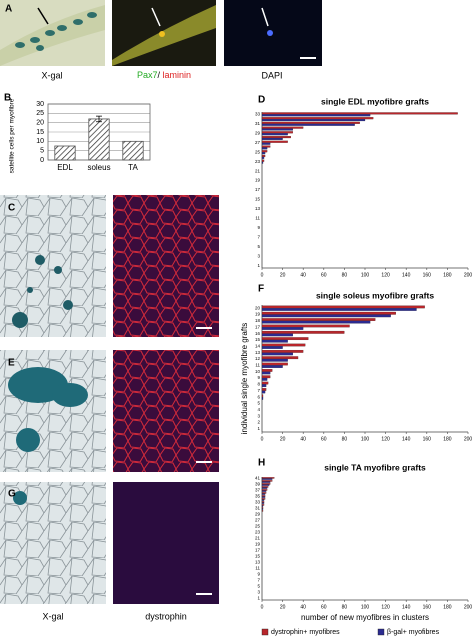 Image resolution: width=474 pixels, height=639 pixels. I want to click on y-tick-label: 6, so click(258, 396).